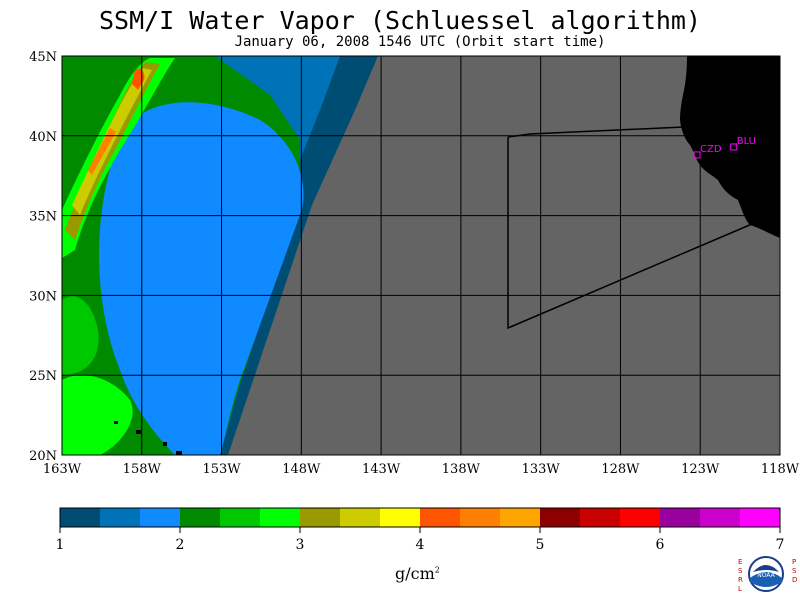 The image size is (800, 600). Describe the element at coordinates (740, 562) in the screenshot. I see `logo-letter-e: E` at that location.